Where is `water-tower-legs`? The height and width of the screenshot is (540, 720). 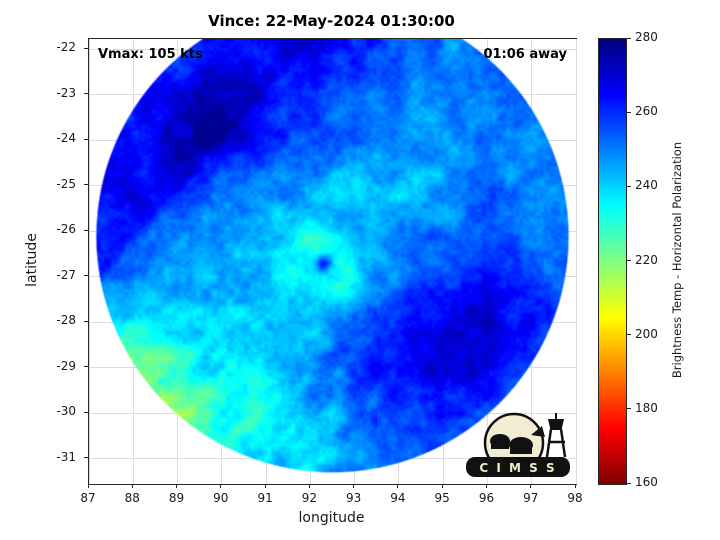
water-tower-legs is located at coordinates (556, 443).